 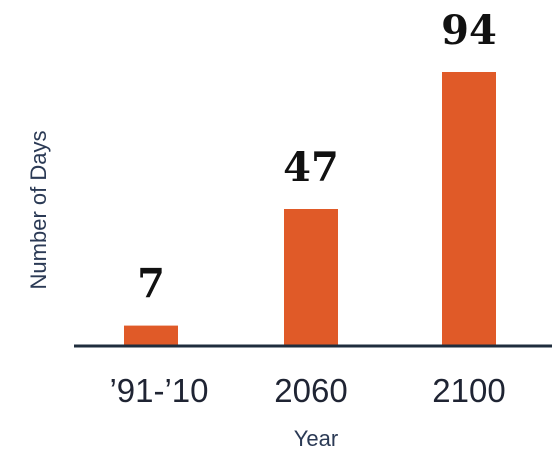 I want to click on x-tick-label-1: 2060, so click(x=310, y=390).